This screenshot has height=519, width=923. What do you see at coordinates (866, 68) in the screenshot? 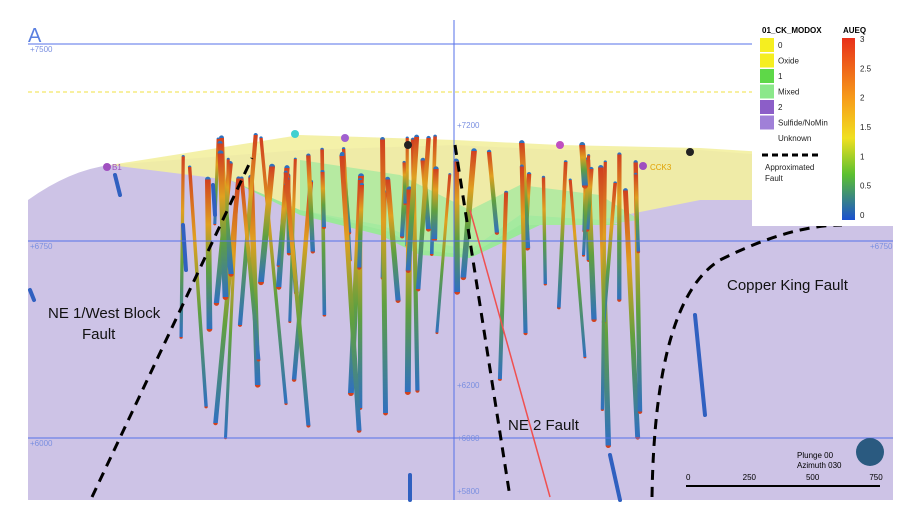
I see `colorbar-tick-label: 2.5` at bounding box center [866, 68].